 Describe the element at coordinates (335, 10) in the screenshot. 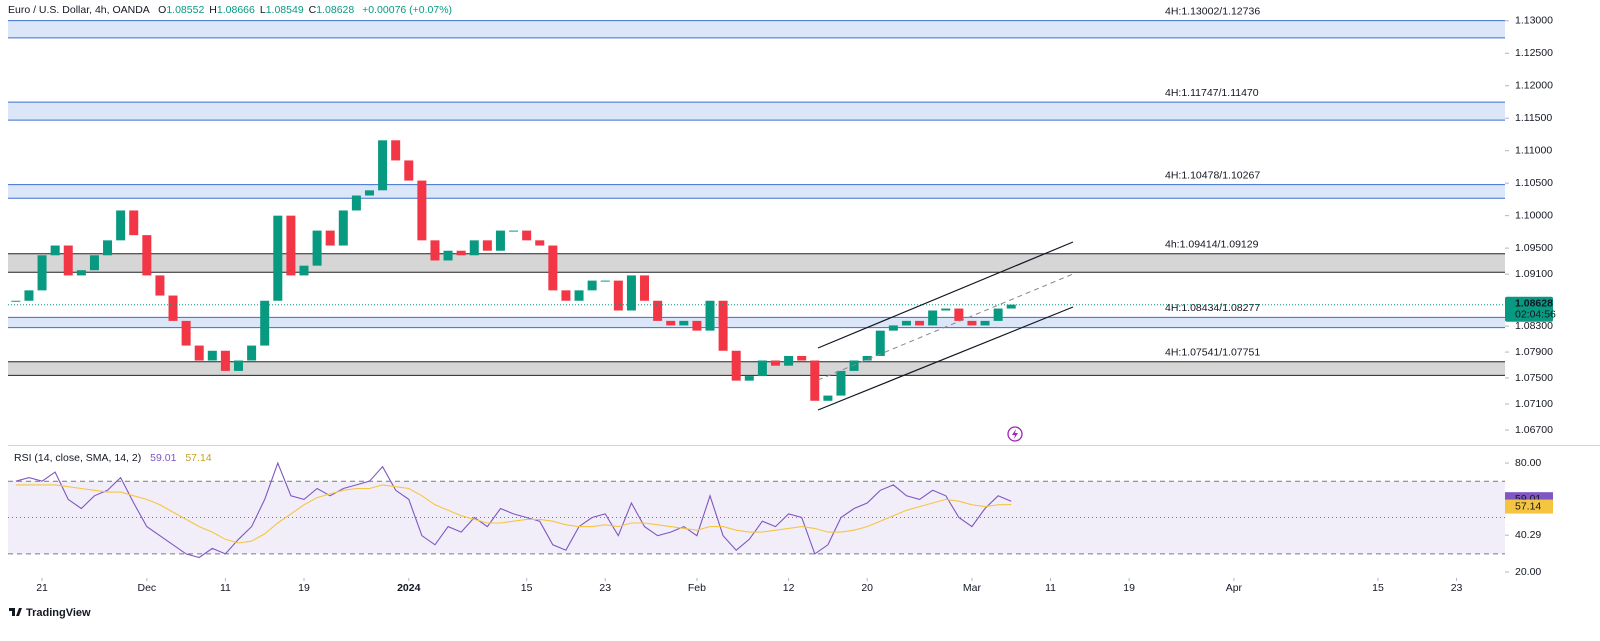

I see `ohlc-value: 1.08628` at that location.